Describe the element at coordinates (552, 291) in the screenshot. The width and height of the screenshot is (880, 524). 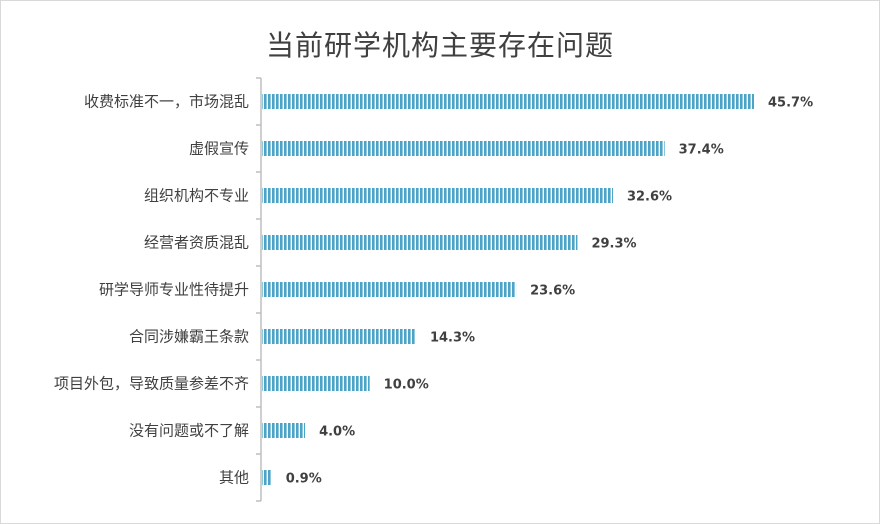
I see `data-label: 23.6%` at that location.